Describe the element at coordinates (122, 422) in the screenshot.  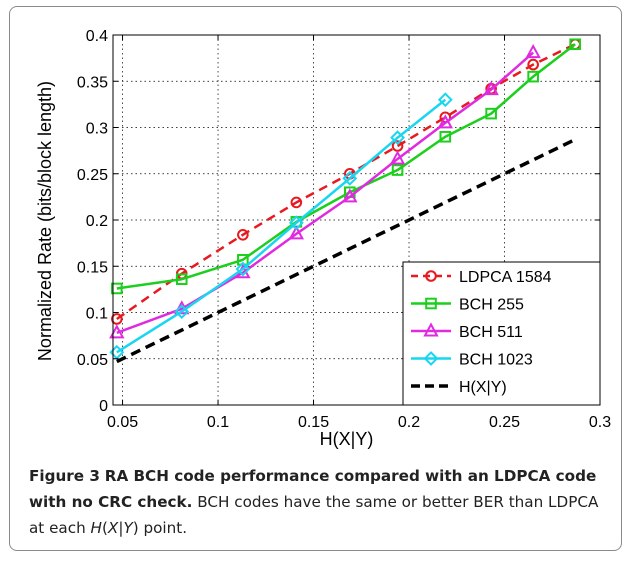
I see `x-tick-label: 0.05` at that location.